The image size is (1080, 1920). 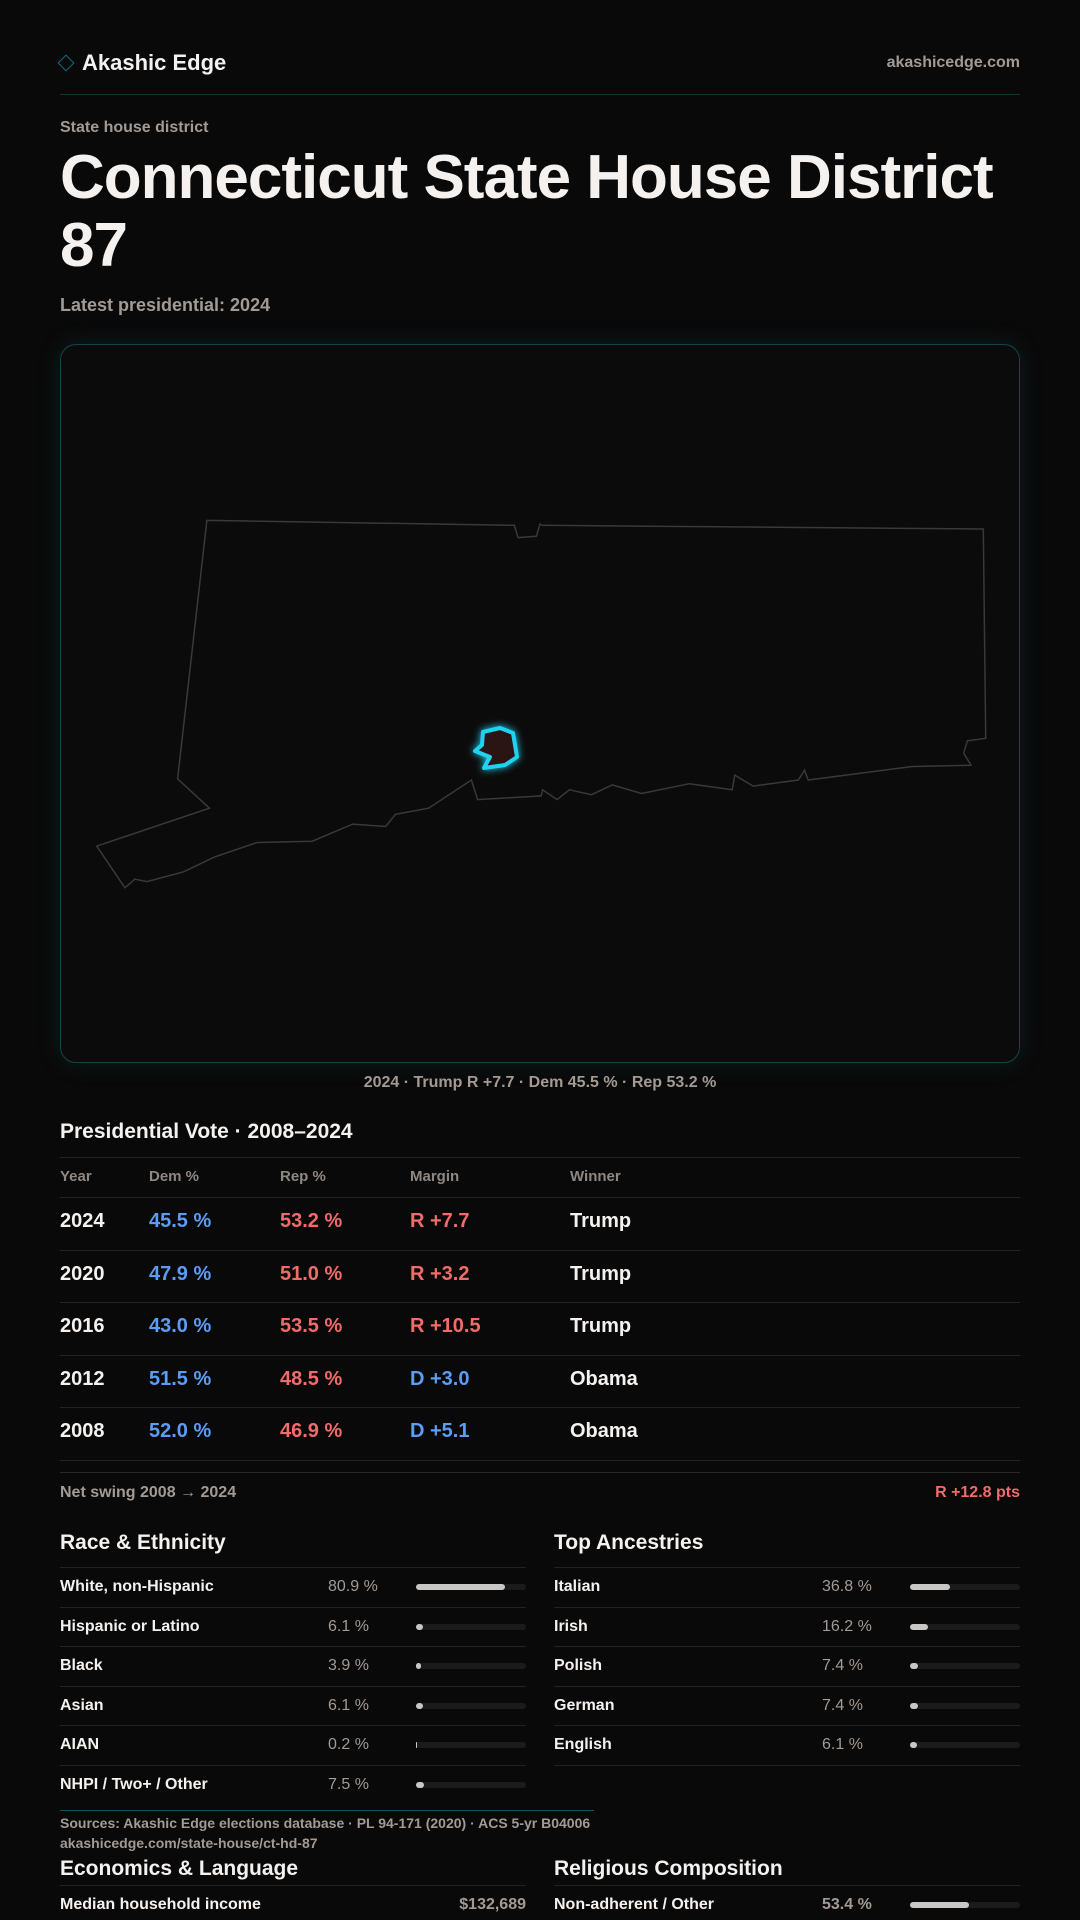 I want to click on votes-title: Presidential Vote · 2008–2024, so click(x=206, y=1131).